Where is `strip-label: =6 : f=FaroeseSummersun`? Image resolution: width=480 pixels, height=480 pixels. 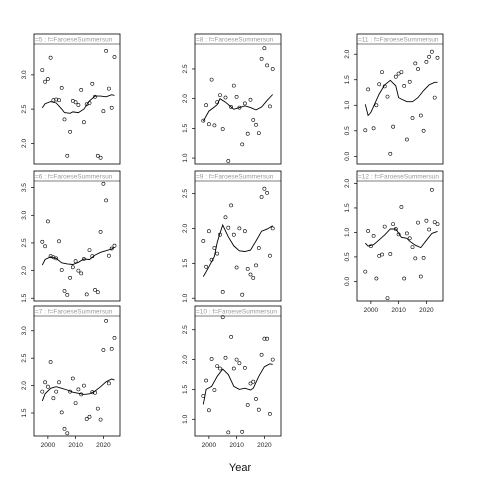
strip-label: =6 : f=FaroeseSummersun is located at coordinates (74, 177).